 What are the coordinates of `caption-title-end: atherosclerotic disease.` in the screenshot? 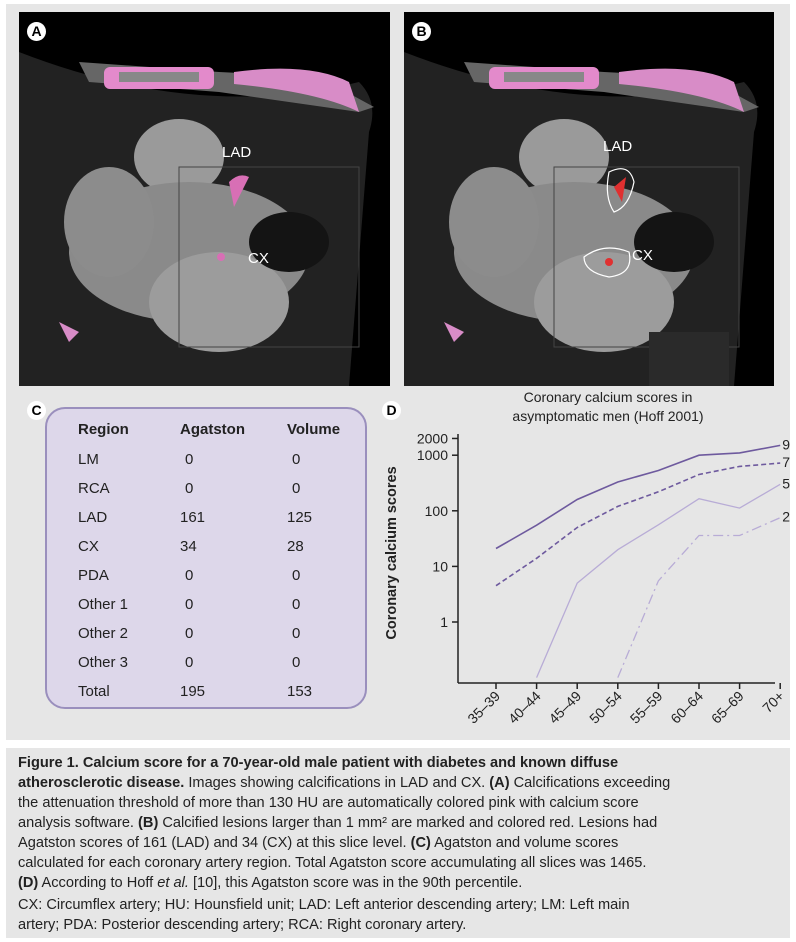 It's located at (101, 783).